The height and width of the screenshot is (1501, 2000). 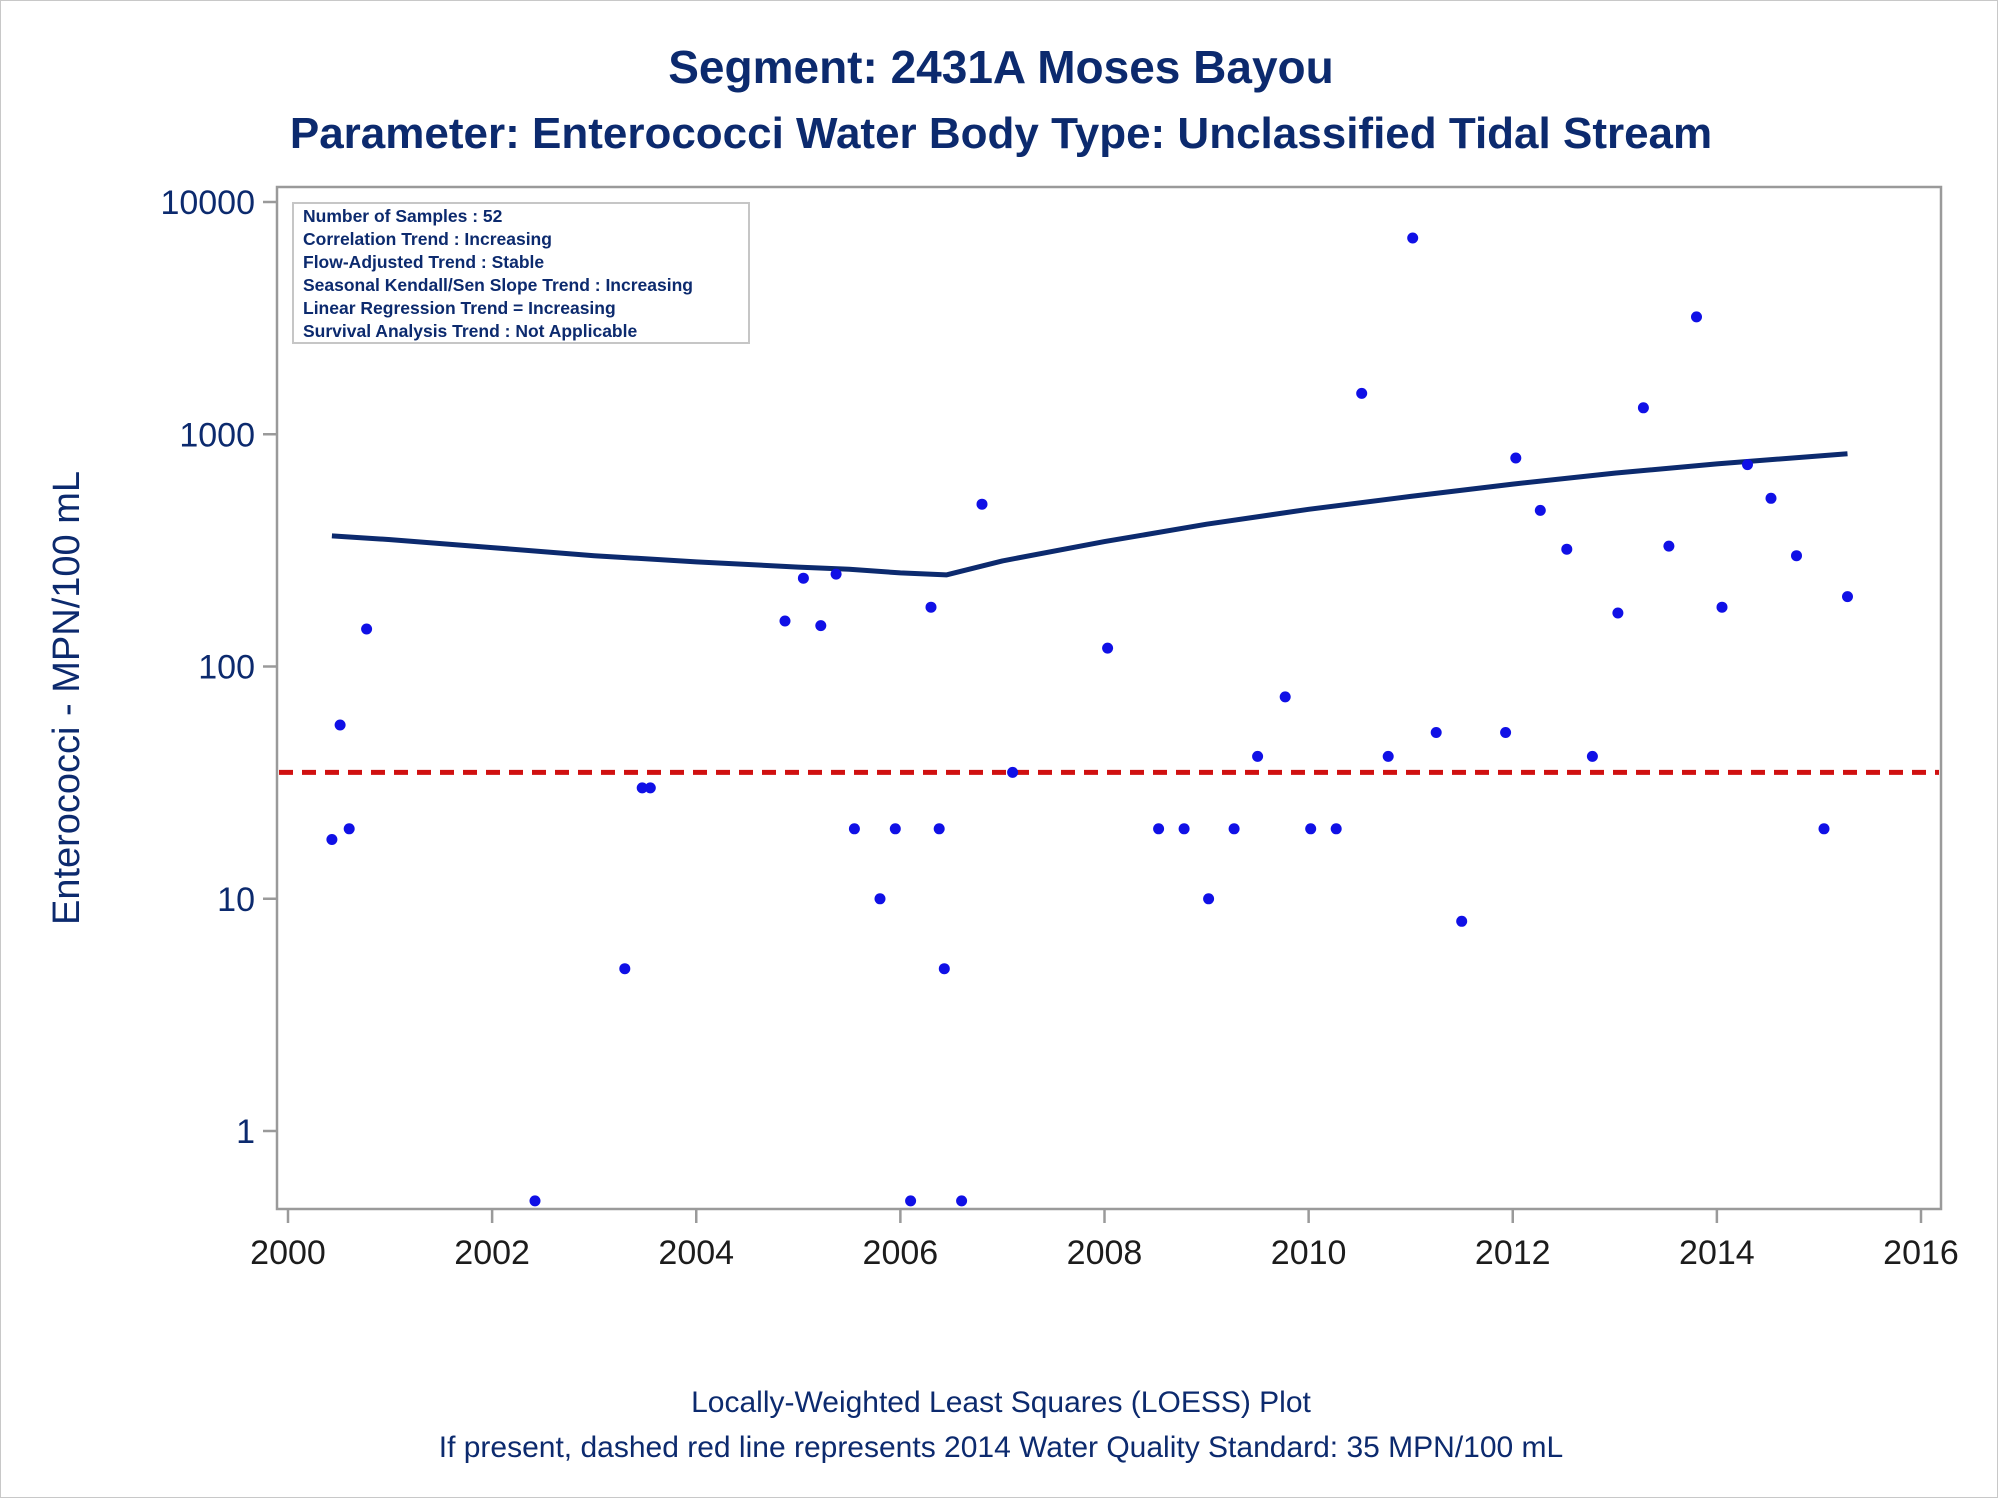 What do you see at coordinates (901, 1253) in the screenshot?
I see `x-tick-label: 2006` at bounding box center [901, 1253].